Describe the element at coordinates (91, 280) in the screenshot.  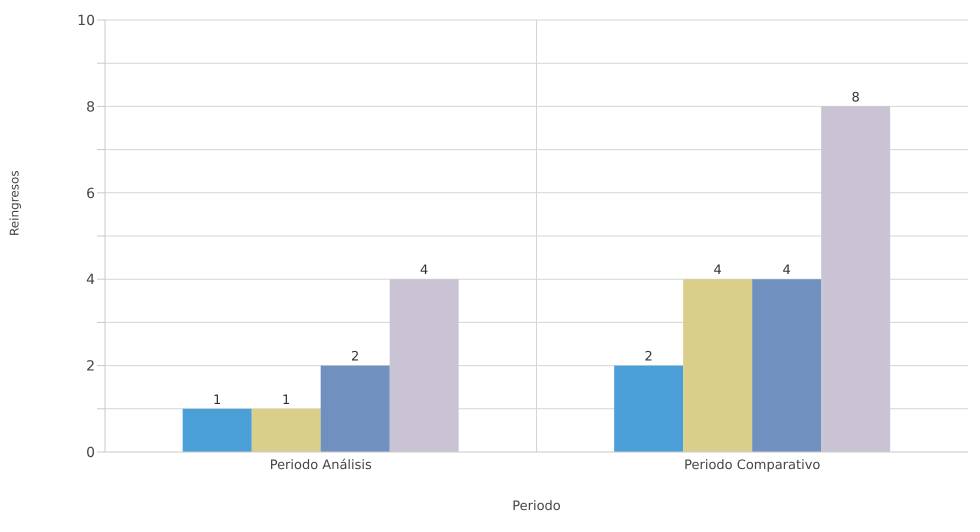
I see `y-tick-label: 4` at that location.